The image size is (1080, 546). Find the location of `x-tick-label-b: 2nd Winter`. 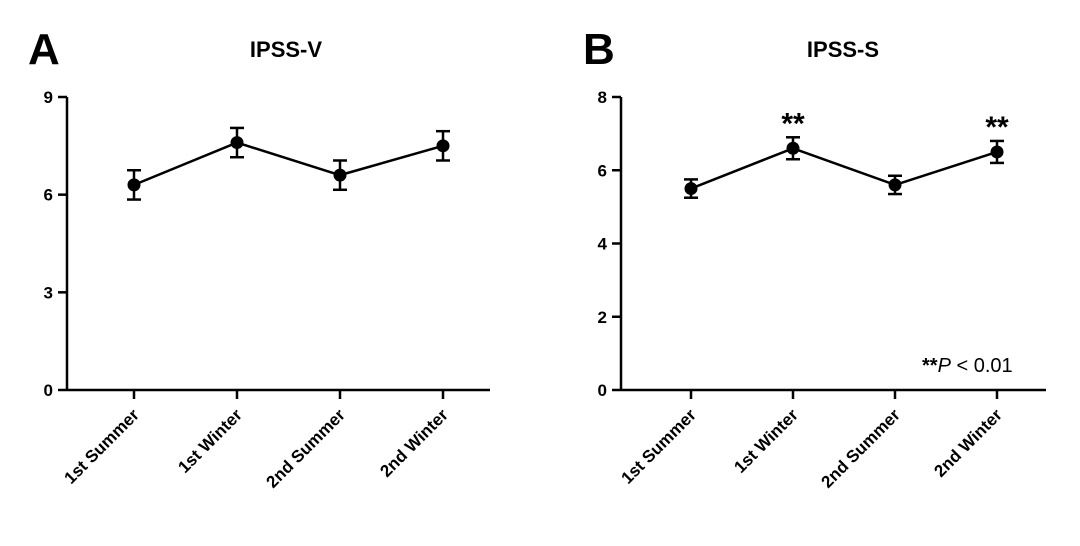

x-tick-label-b: 2nd Winter is located at coordinates (968, 443).